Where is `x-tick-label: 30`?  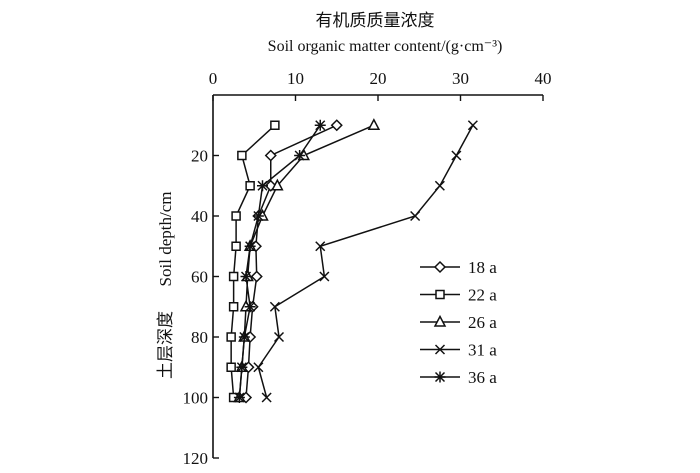
x-tick-label: 30 is located at coordinates (460, 78).